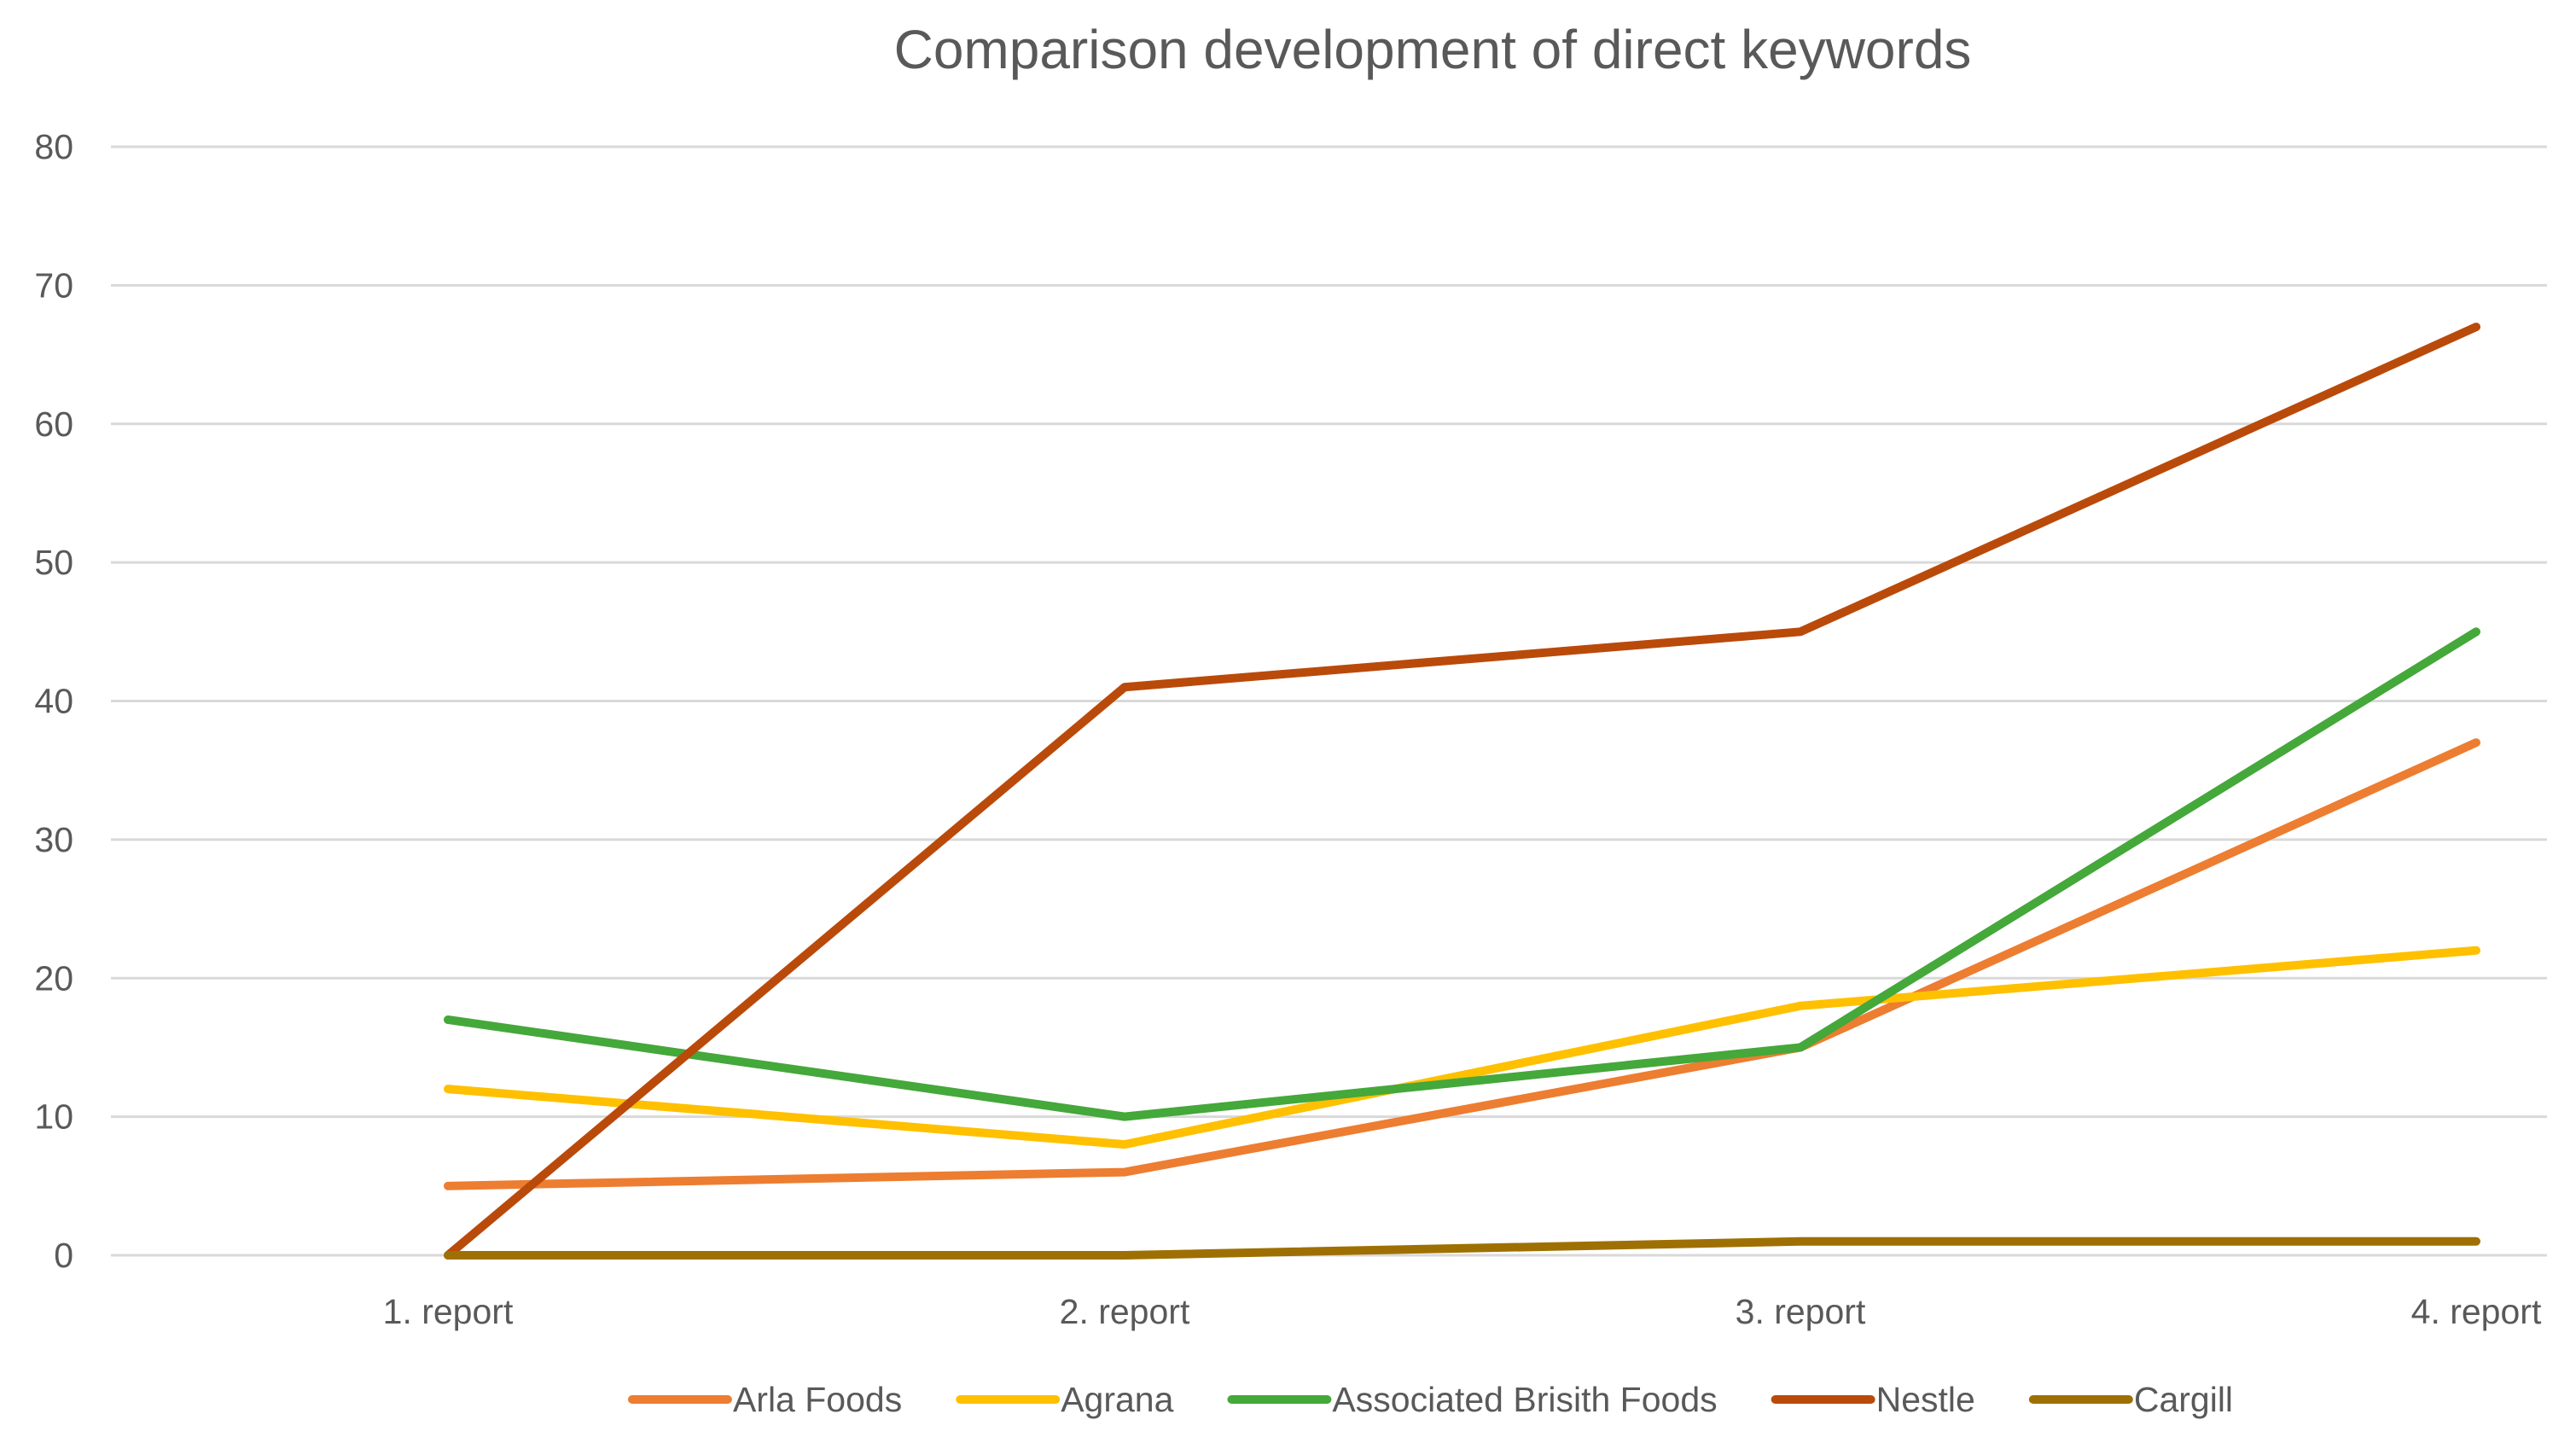 The height and width of the screenshot is (1443, 2576). I want to click on legend-label: Associated Brisith Foods, so click(1524, 1399).